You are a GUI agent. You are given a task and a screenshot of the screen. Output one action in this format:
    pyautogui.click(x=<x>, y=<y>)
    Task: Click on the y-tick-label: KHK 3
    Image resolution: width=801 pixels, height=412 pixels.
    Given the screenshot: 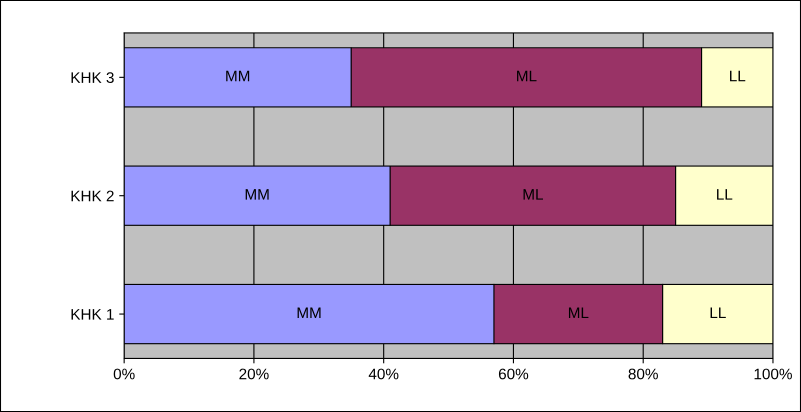 What is the action you would take?
    pyautogui.click(x=93, y=78)
    